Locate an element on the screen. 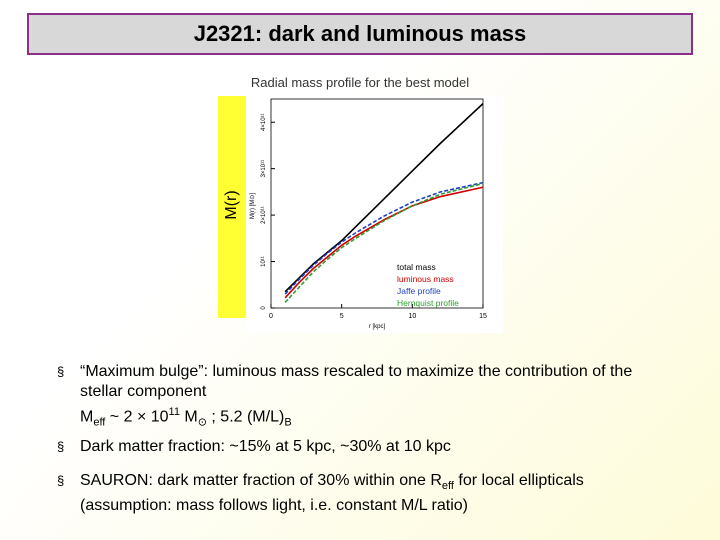 The image size is (720, 540). legend-label: Hernquist profile is located at coordinates (428, 303).